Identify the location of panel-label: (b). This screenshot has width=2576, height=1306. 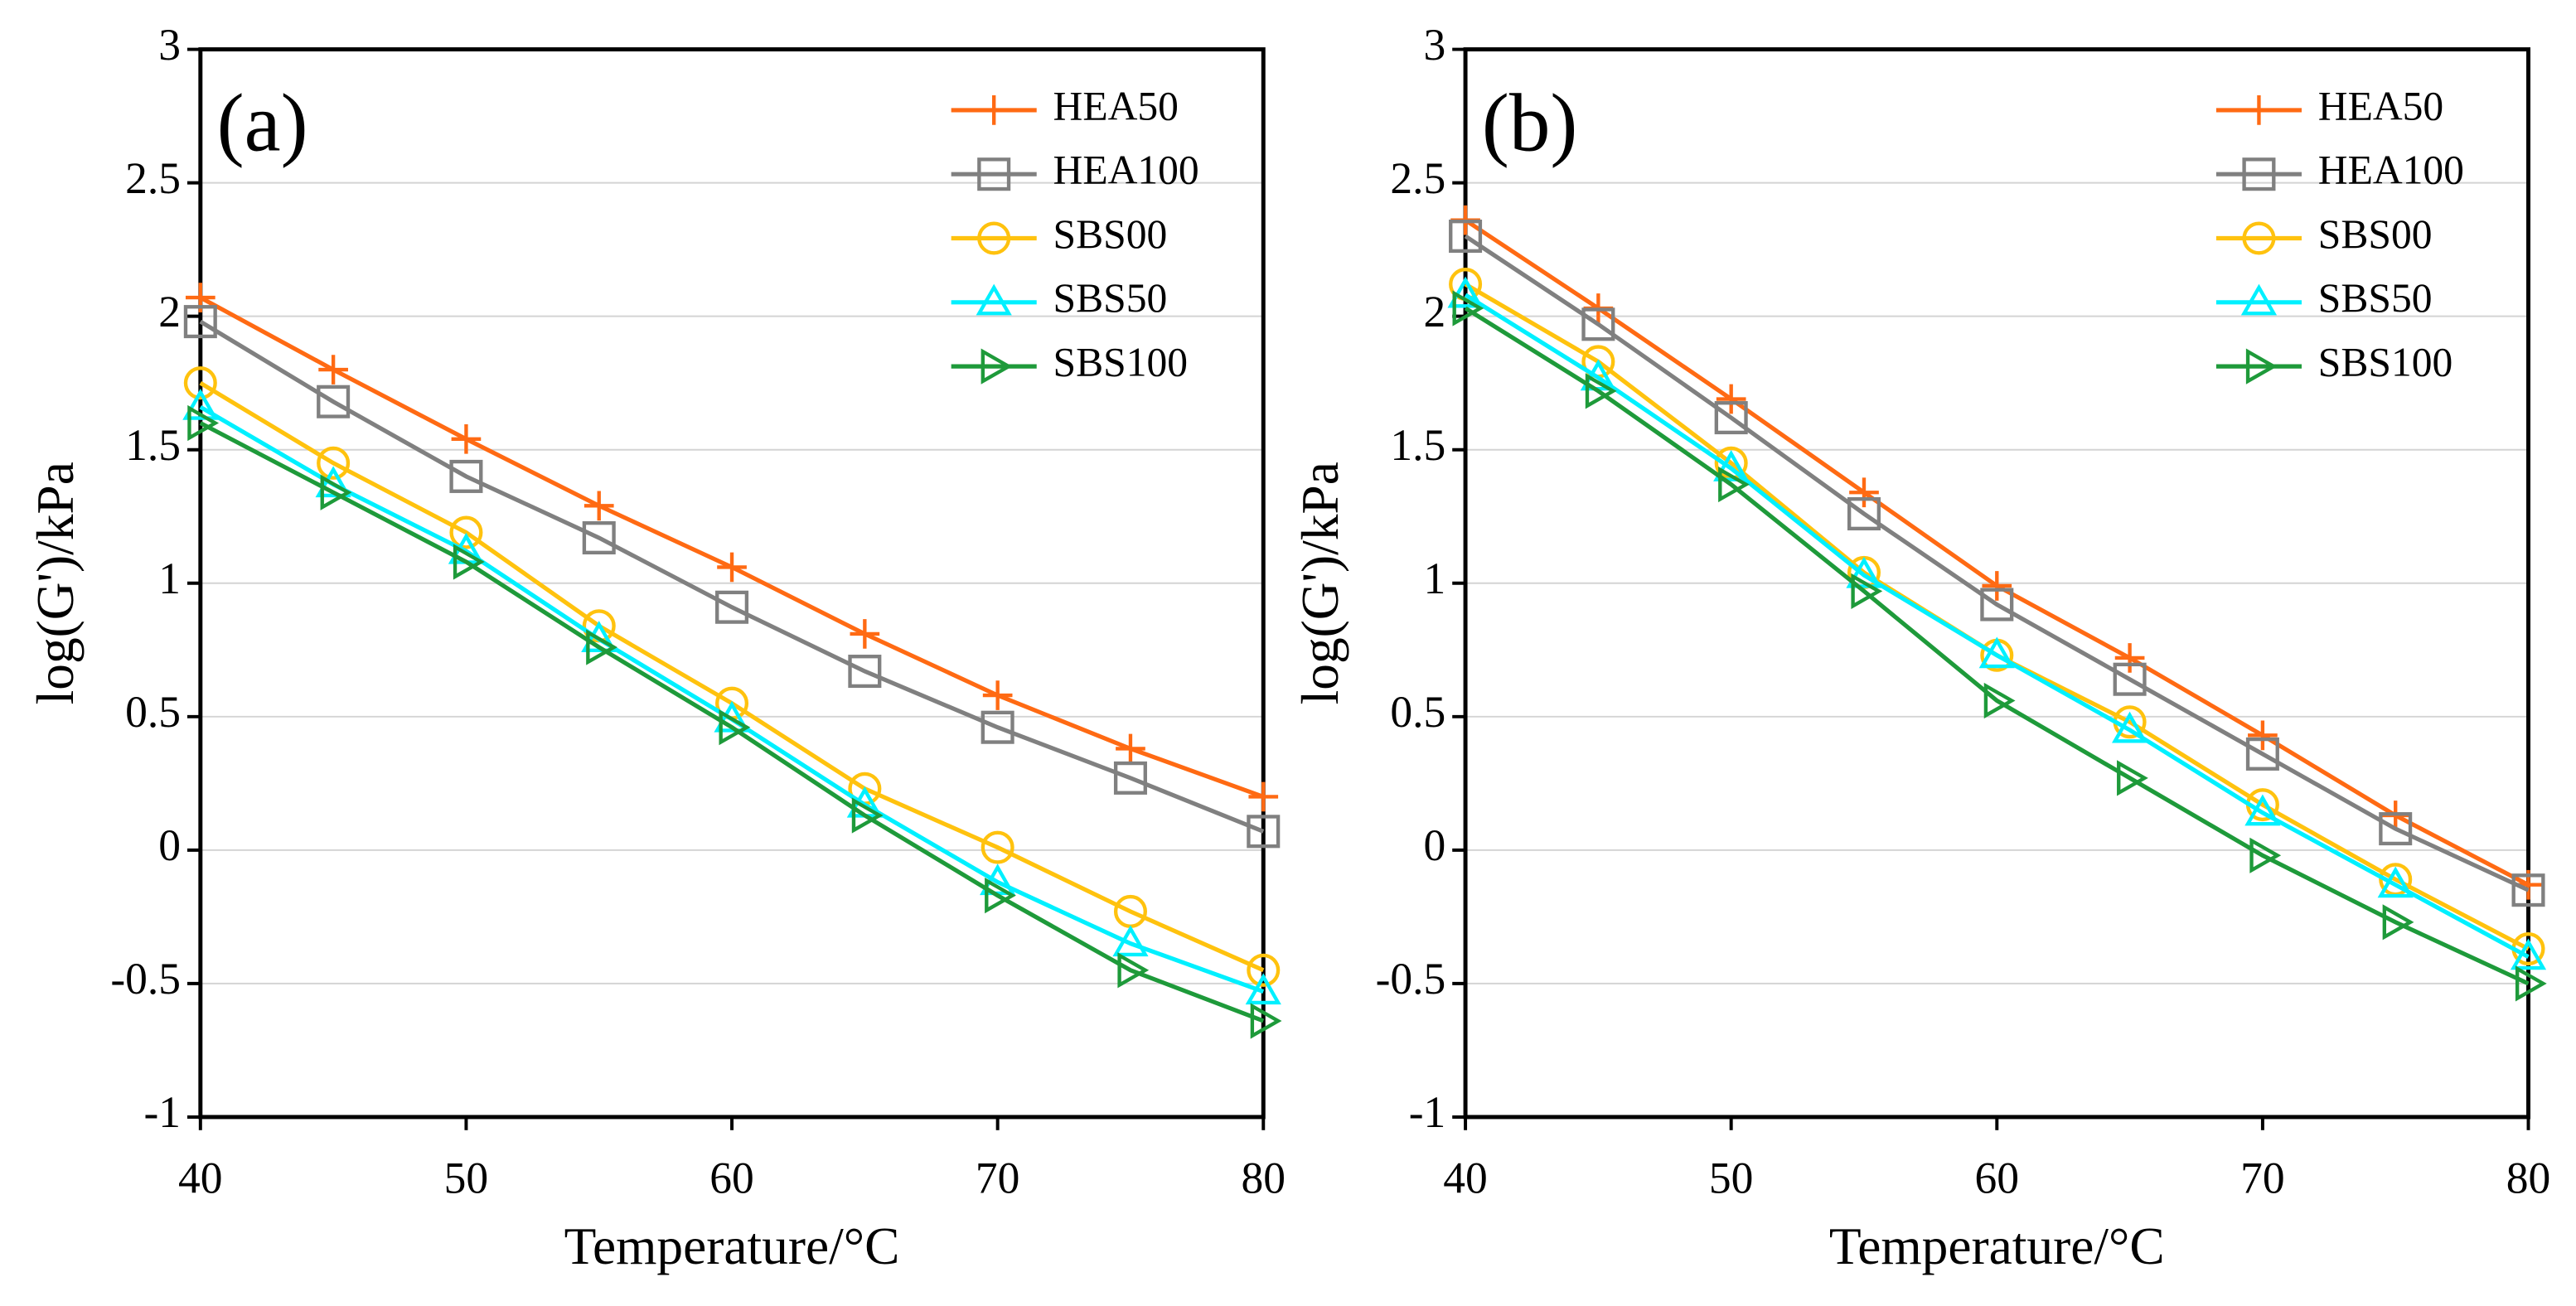
(1530, 123).